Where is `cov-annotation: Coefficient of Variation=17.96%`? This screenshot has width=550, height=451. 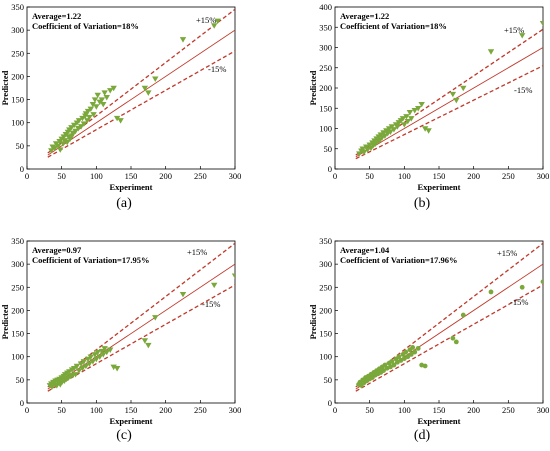
cov-annotation: Coefficient of Variation=17.96% is located at coordinates (398, 260).